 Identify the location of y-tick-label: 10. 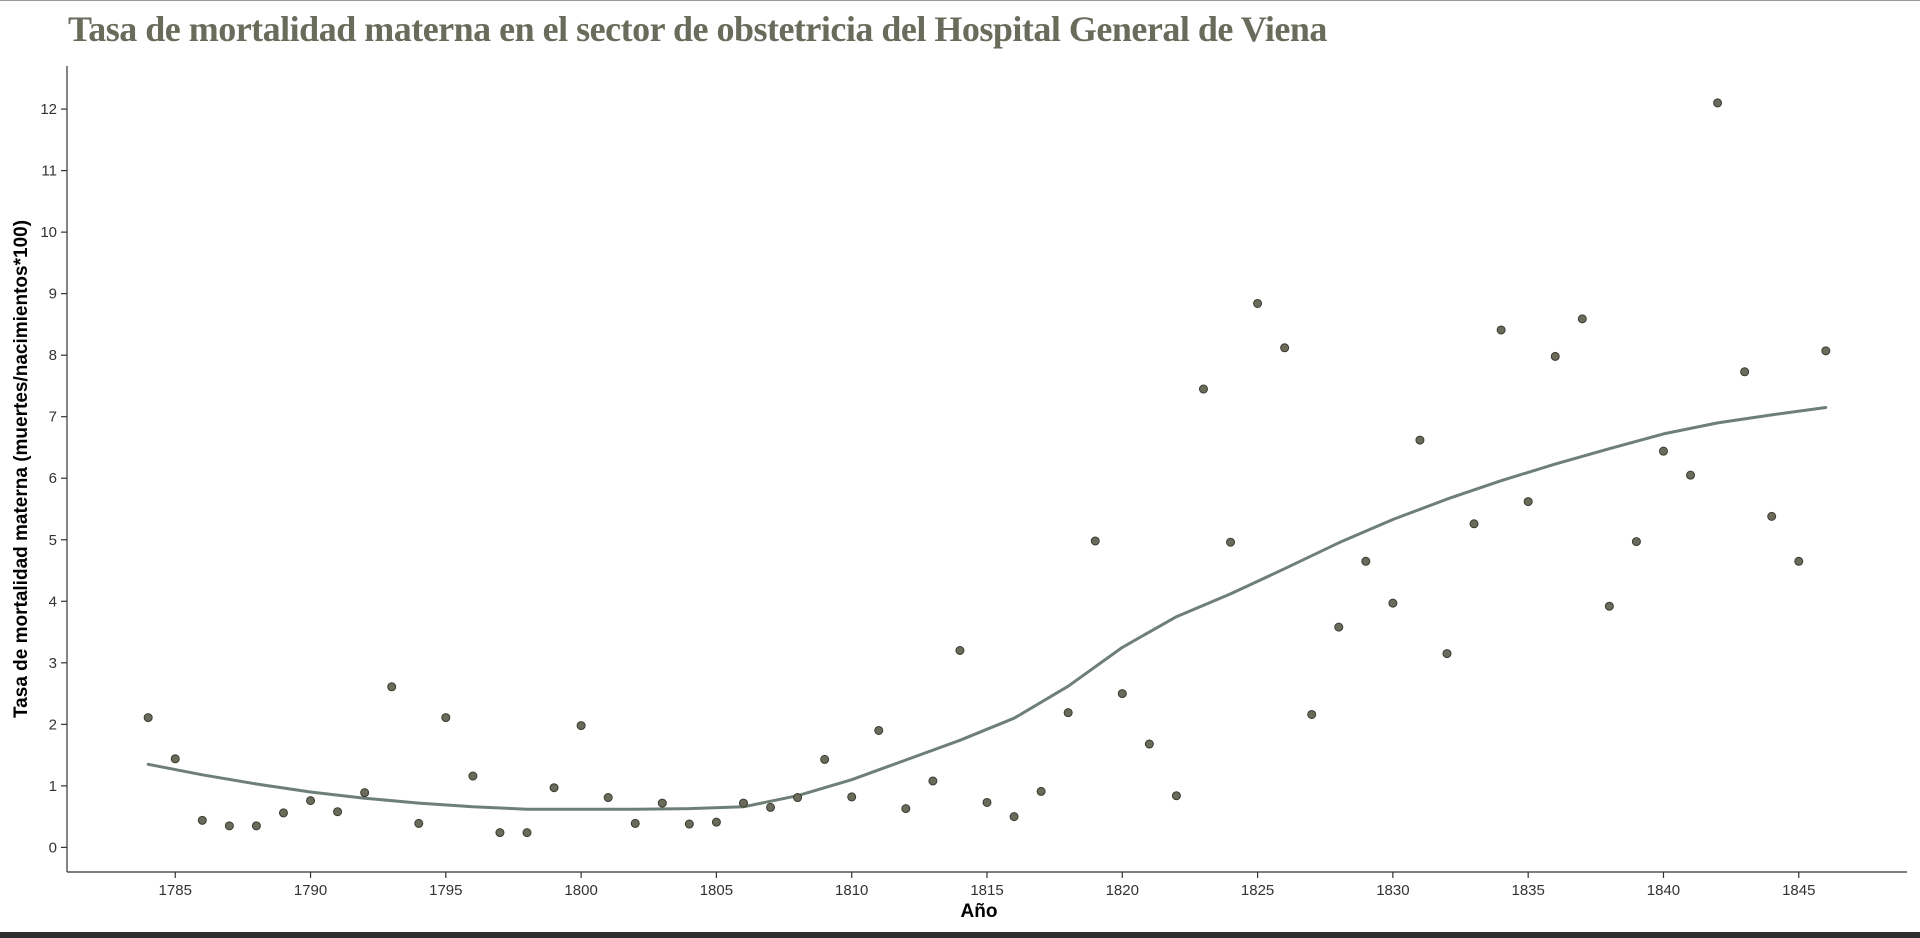
(48, 232).